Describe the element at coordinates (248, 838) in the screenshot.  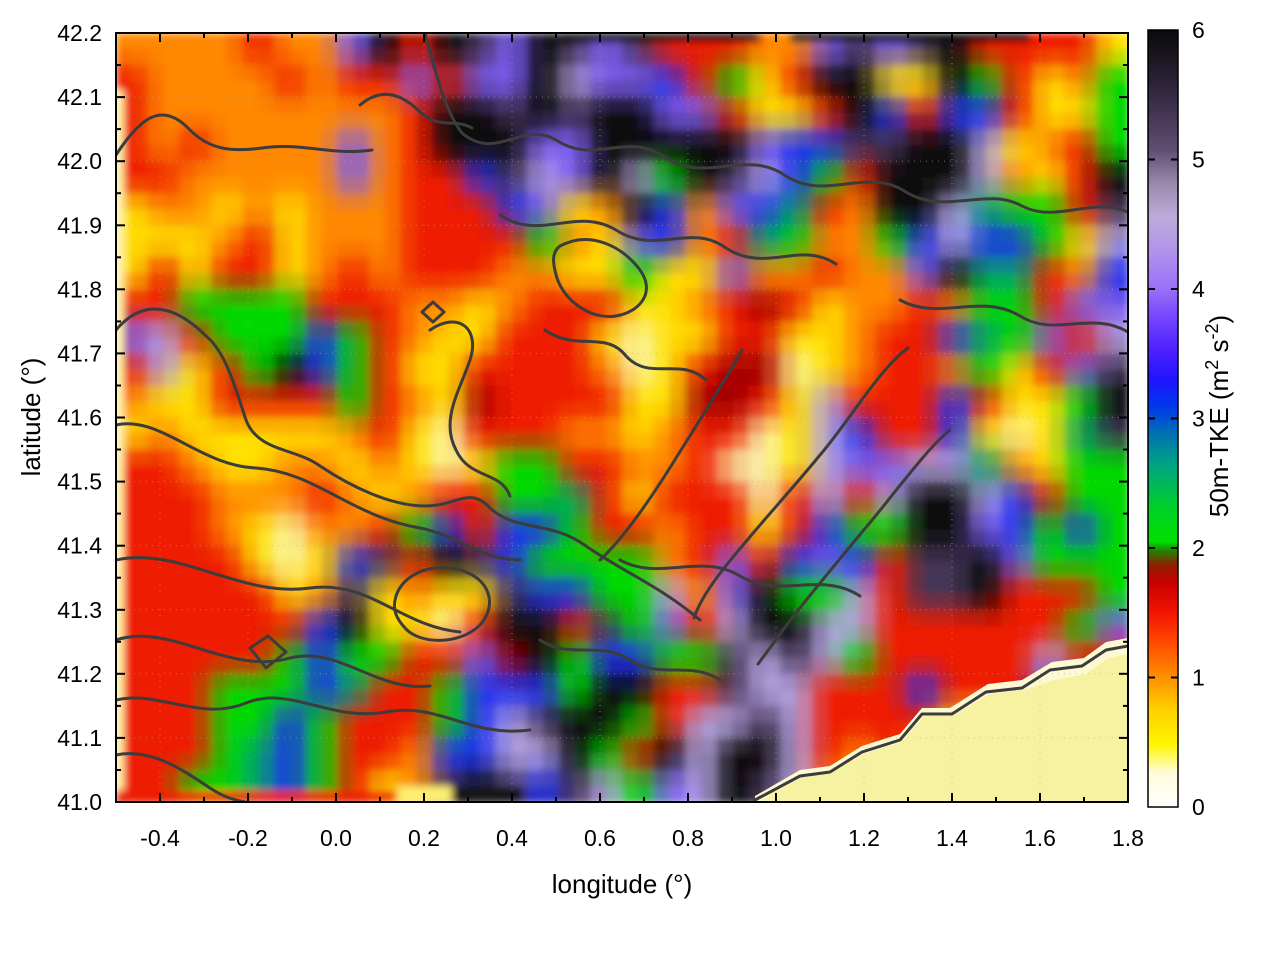
I see `svg-text: -0.2` at that location.